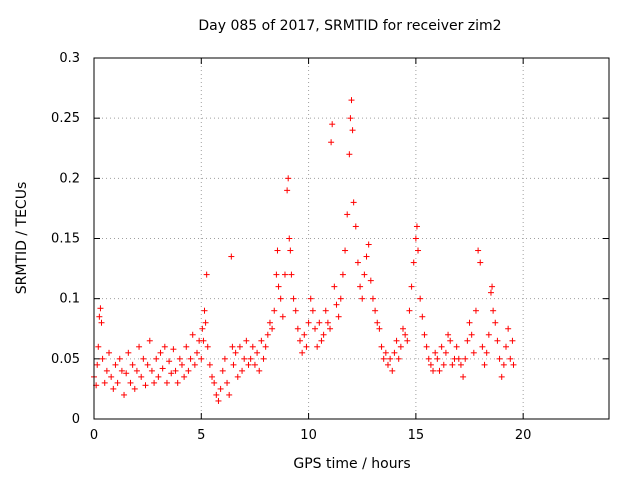 Image resolution: width=640 pixels, height=480 pixels. Describe the element at coordinates (69, 299) in the screenshot. I see `y-tick-label: 0.1` at that location.